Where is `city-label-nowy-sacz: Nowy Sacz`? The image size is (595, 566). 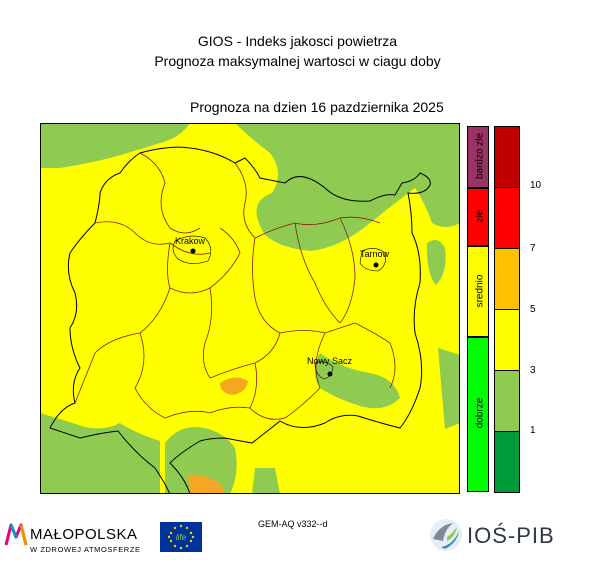 city-label-nowy-sacz: Nowy Sacz is located at coordinates (330, 361).